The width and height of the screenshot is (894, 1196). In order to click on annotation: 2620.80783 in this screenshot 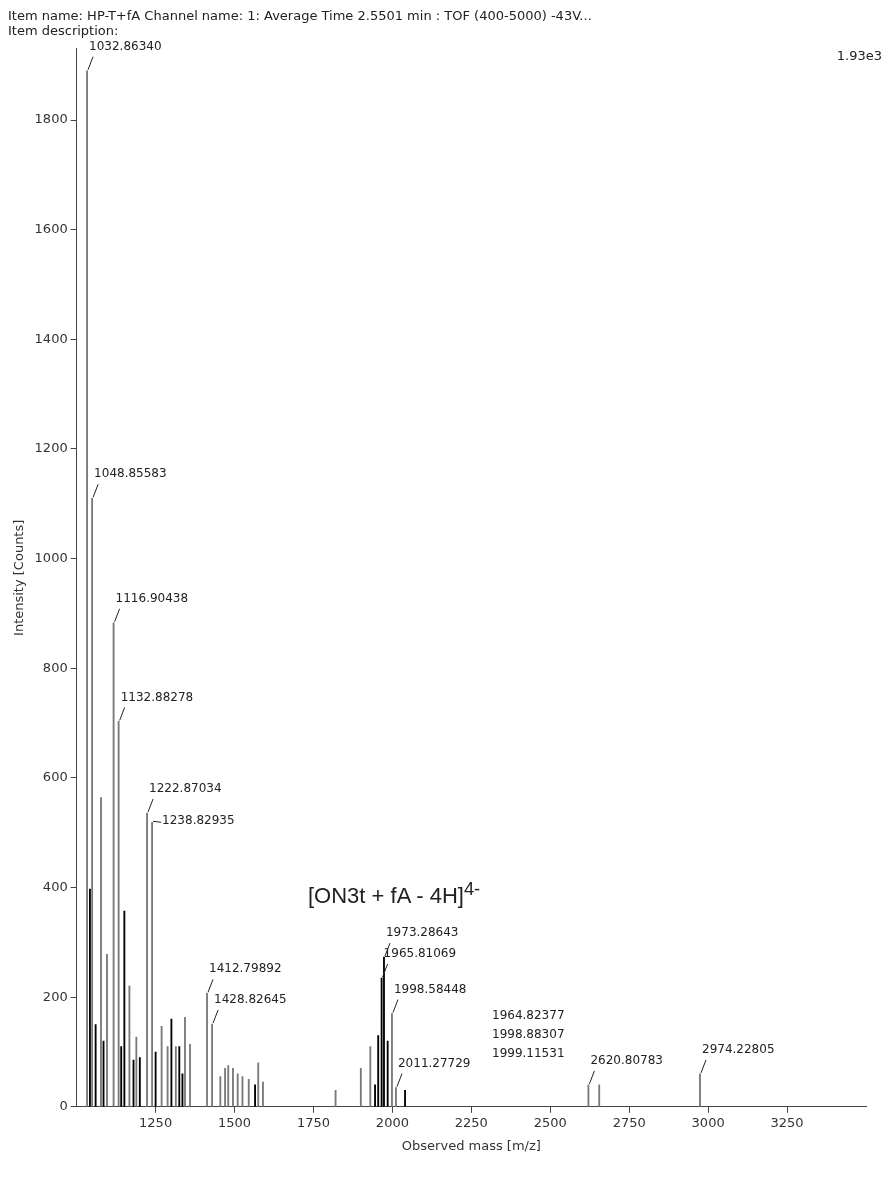, I will do `click(626, 1060)`.